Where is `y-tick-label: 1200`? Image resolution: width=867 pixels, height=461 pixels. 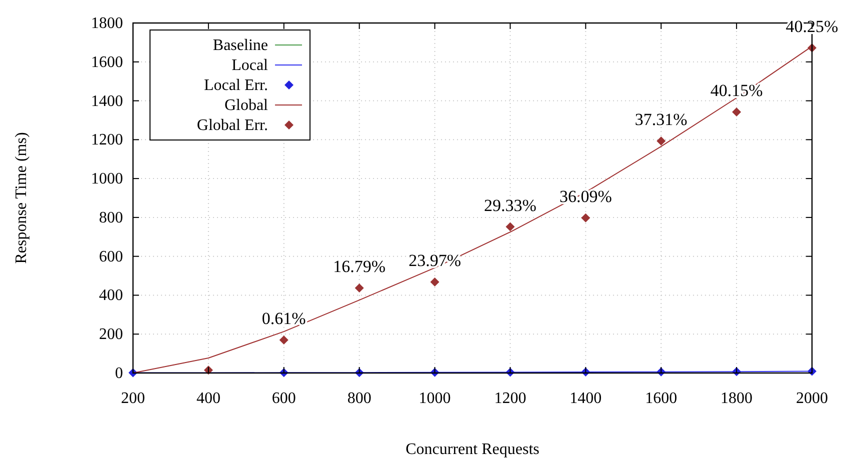 y-tick-label: 1200 is located at coordinates (107, 140).